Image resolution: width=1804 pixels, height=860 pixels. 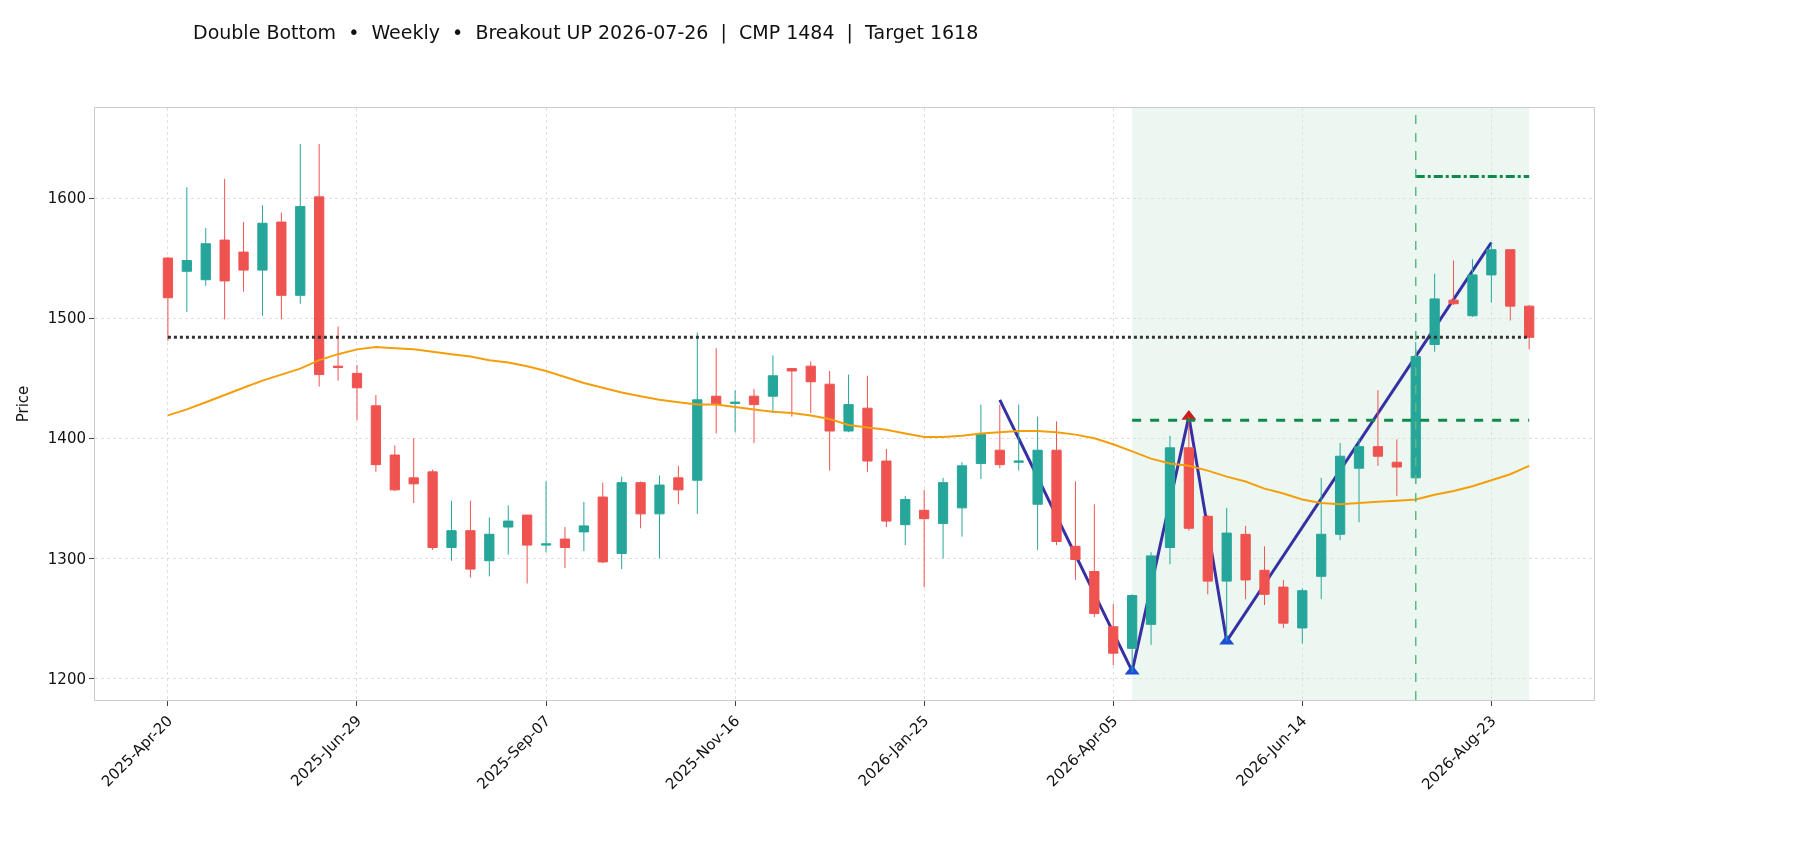 I want to click on y-tick-label: 1500, so click(x=66, y=318).